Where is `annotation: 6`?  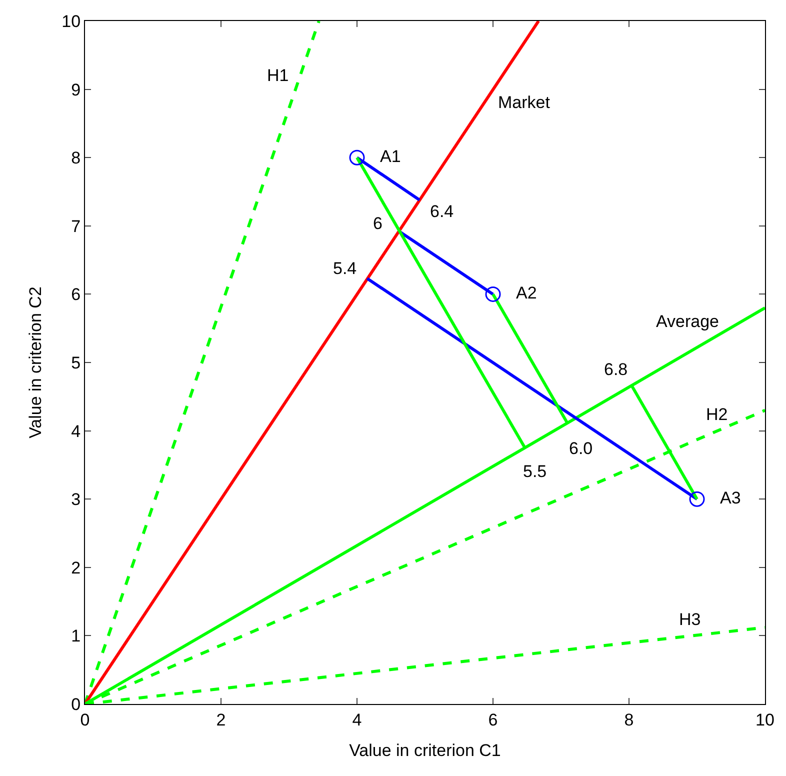 annotation: 6 is located at coordinates (377, 223).